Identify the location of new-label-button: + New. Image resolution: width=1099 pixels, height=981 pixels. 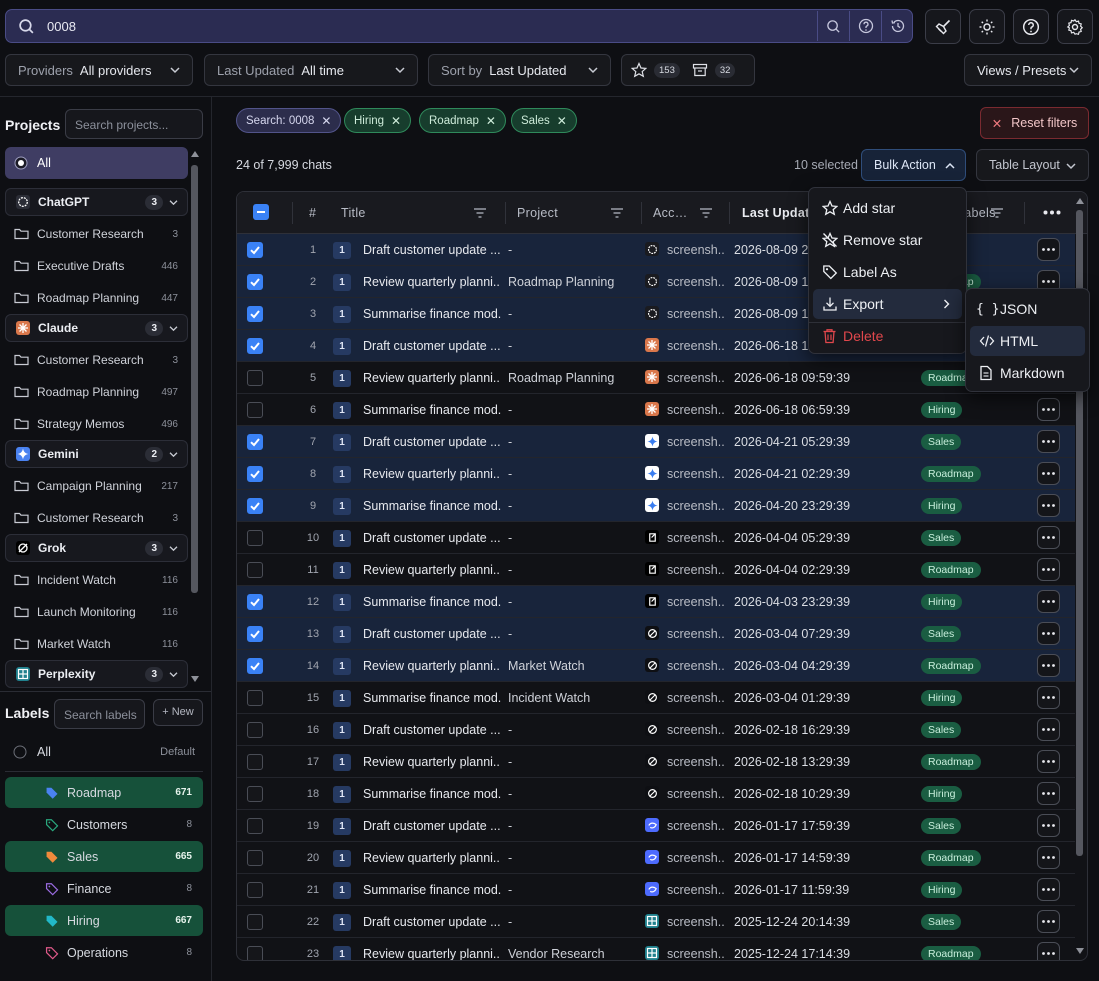
(178, 712).